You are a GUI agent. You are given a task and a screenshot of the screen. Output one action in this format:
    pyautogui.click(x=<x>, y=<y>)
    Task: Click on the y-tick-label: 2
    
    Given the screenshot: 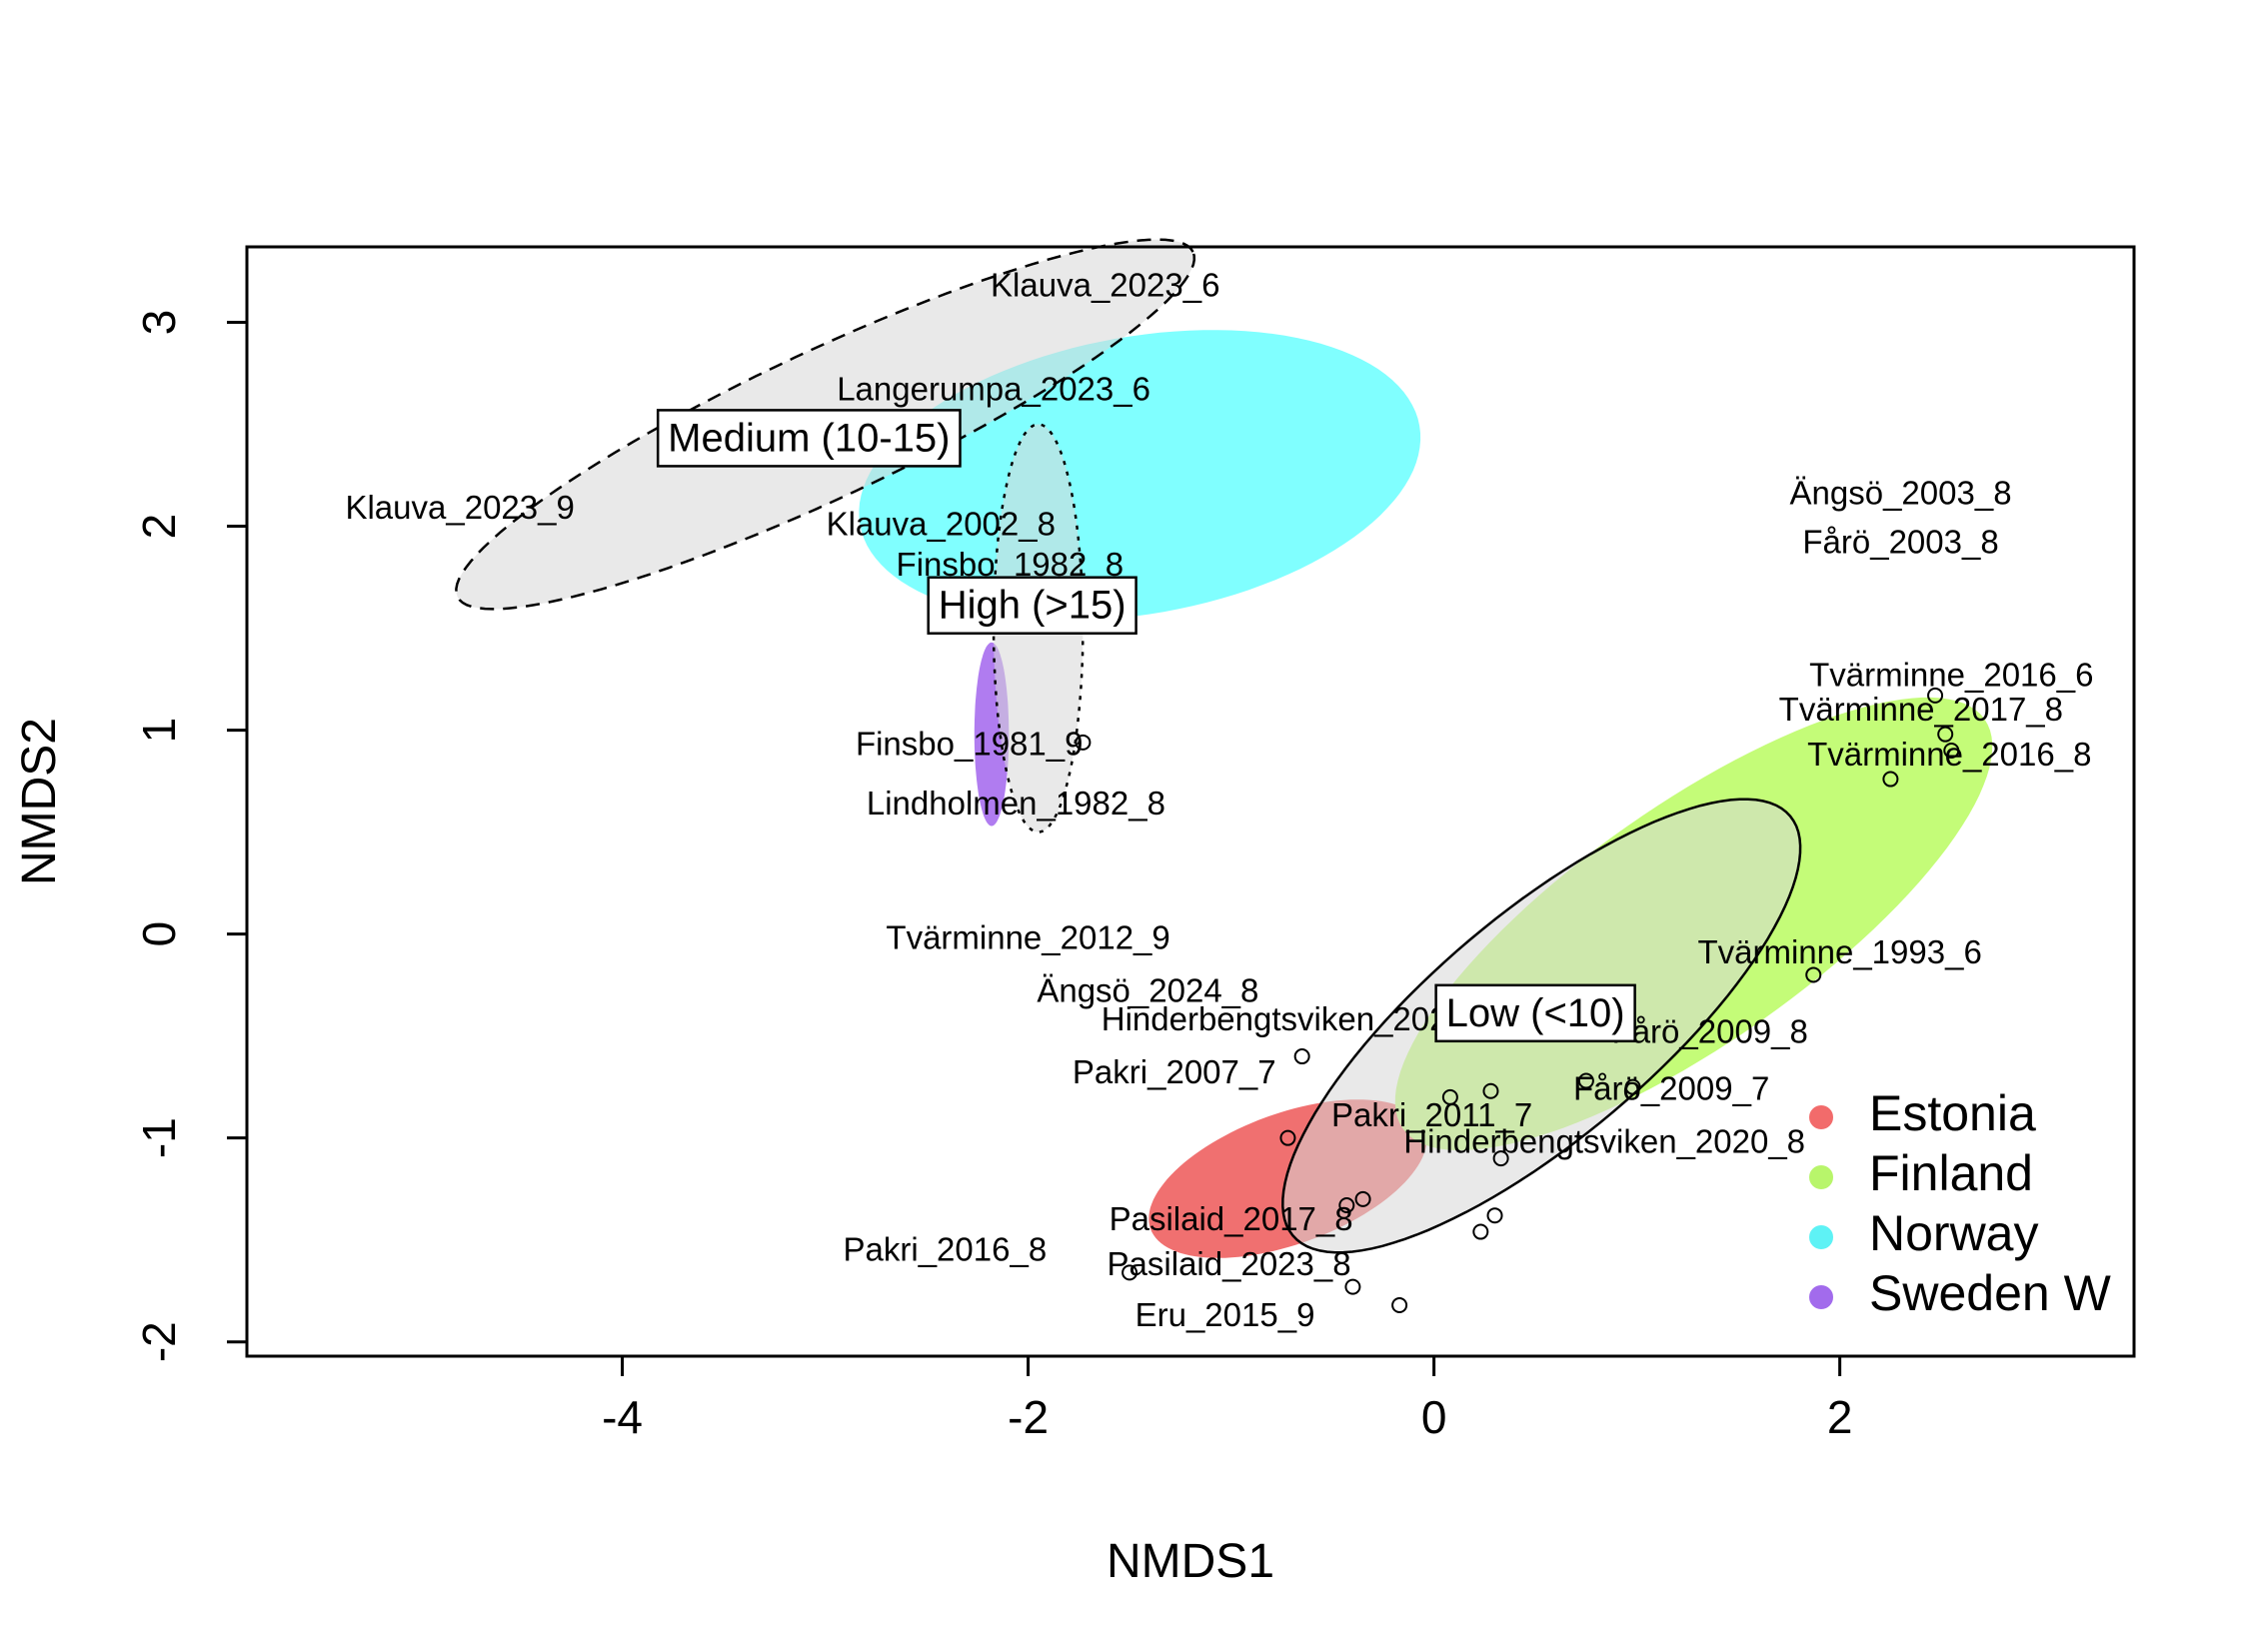 What is the action you would take?
    pyautogui.click(x=159, y=527)
    